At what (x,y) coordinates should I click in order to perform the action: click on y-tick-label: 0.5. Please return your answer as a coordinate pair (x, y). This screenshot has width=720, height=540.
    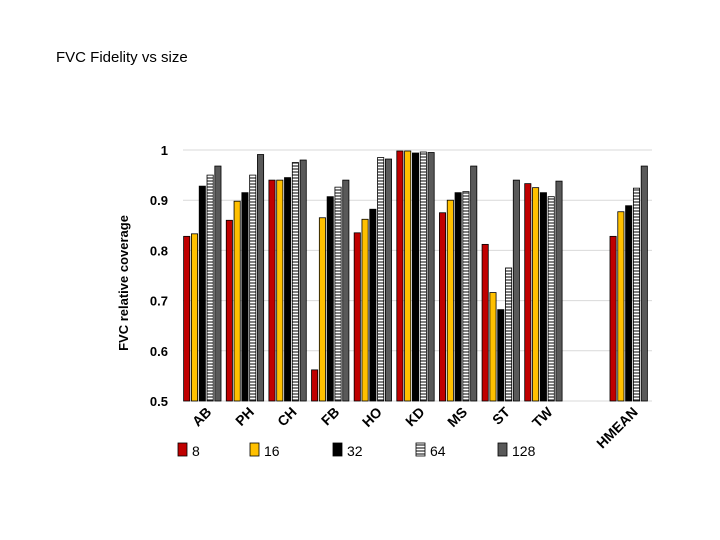
    Looking at the image, I should click on (159, 401).